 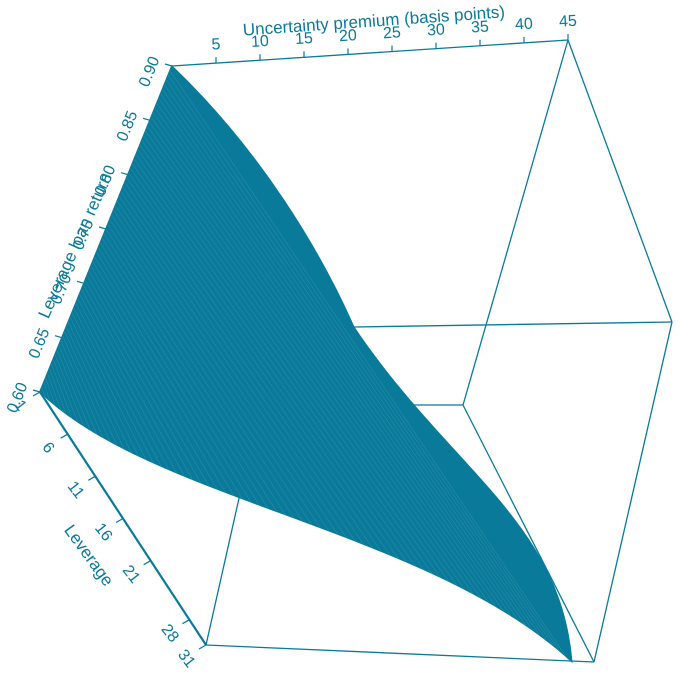 I want to click on box-back-top-edge, so click(x=370, y=53).